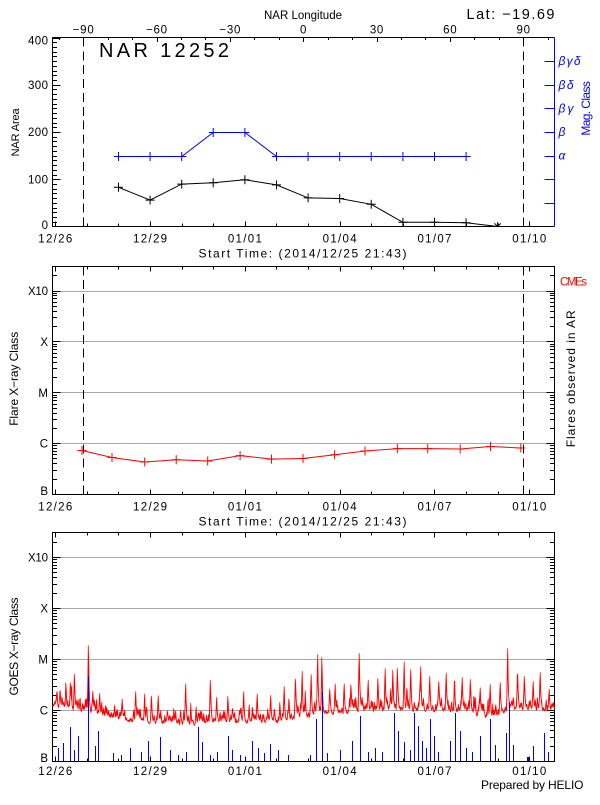 The image size is (600, 805). Describe the element at coordinates (14, 647) in the screenshot. I see `svg-text: GOES X−ray Class` at that location.